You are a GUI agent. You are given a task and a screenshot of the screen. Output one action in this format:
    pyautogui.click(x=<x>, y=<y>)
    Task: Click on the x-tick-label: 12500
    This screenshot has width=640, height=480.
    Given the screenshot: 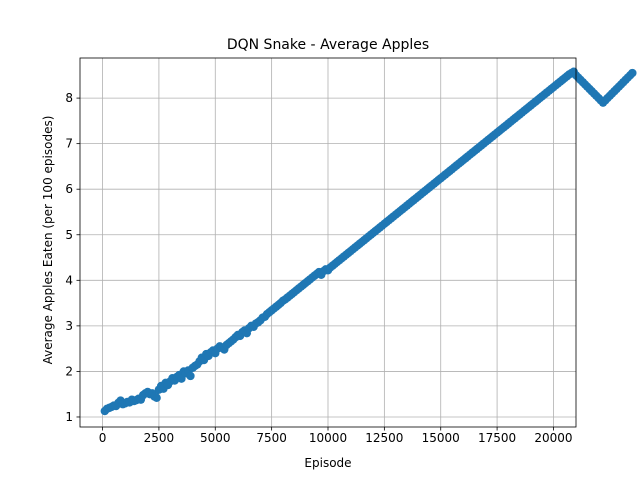 What is the action you would take?
    pyautogui.click(x=384, y=438)
    